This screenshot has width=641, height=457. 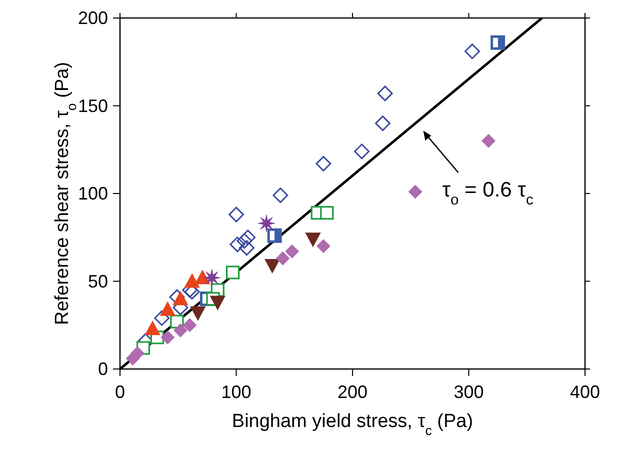 I want to click on x-tick-label: 100, so click(x=236, y=392).